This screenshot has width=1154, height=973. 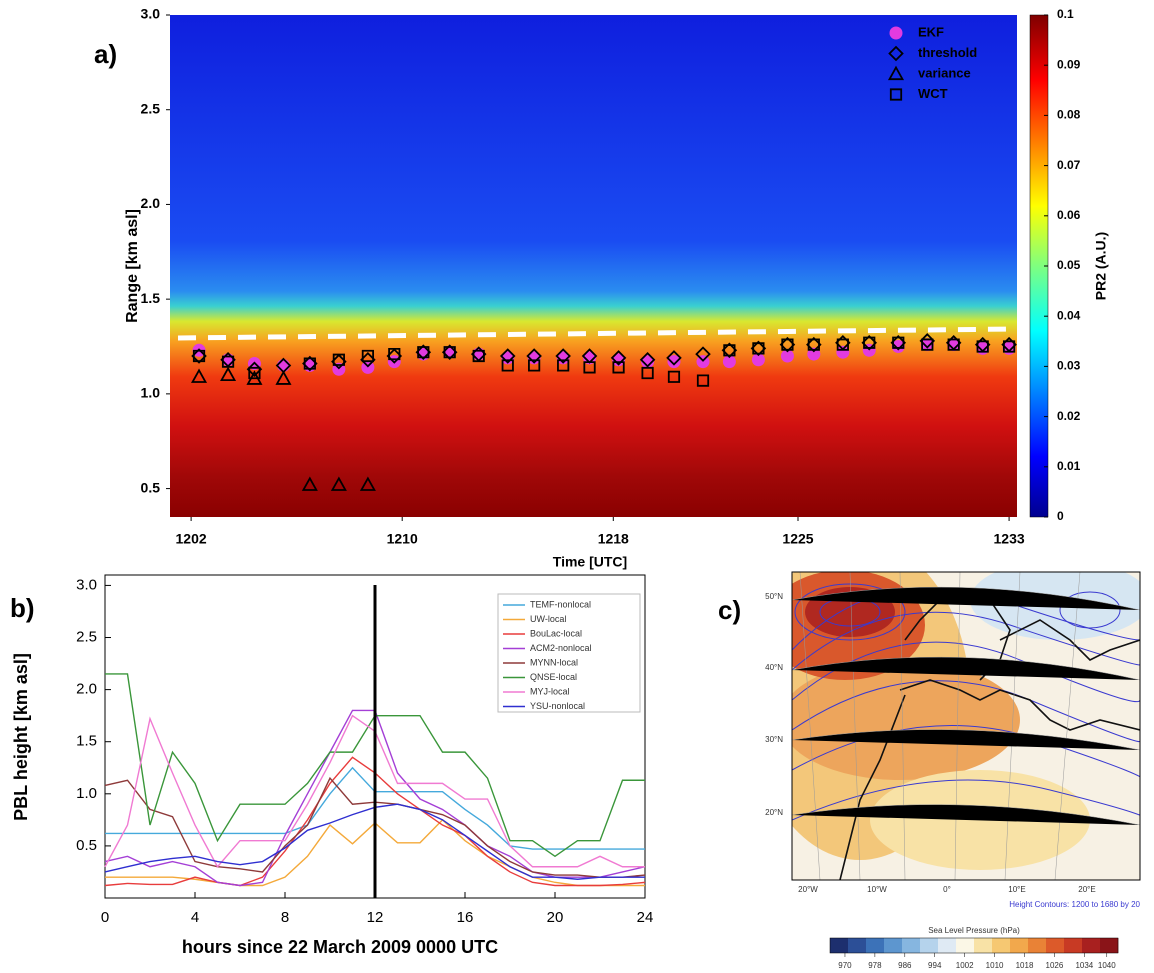 What do you see at coordinates (375, 917) in the screenshot?
I see `x-tick-label: 12` at bounding box center [375, 917].